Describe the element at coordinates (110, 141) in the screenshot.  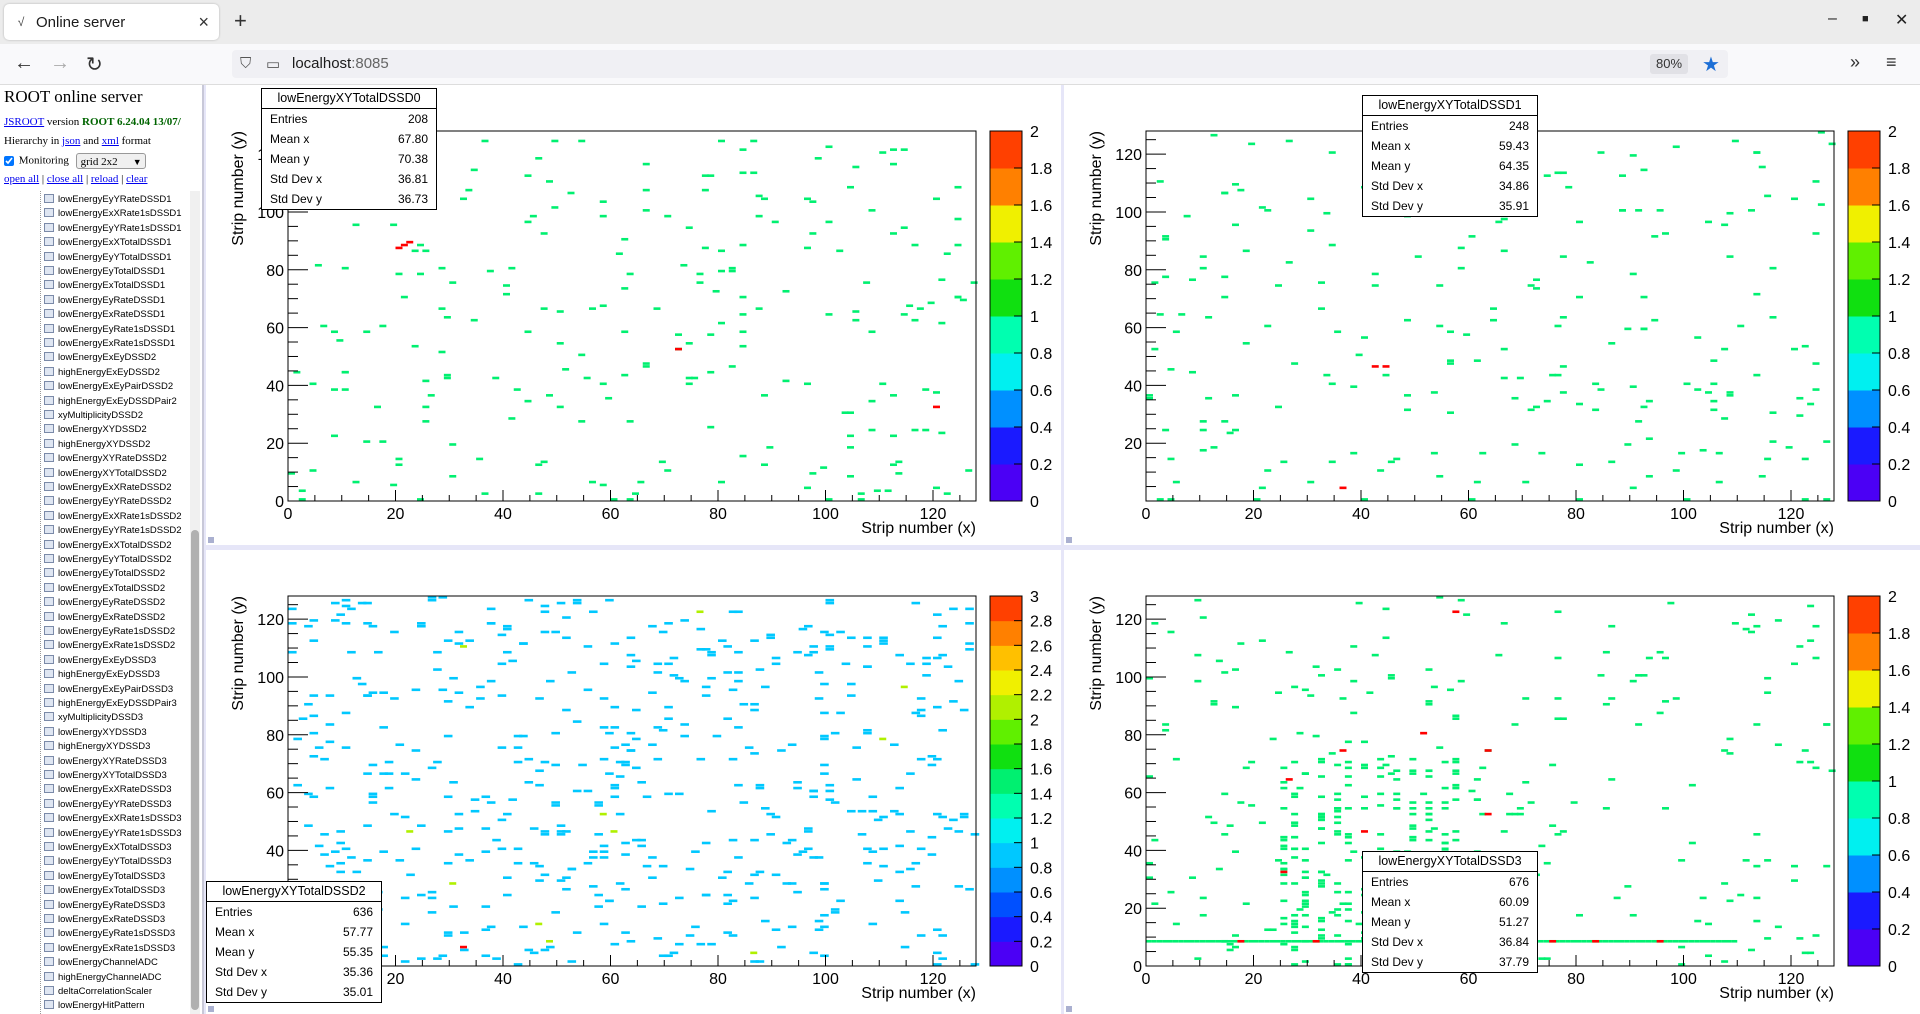
I see `xml-link: xml` at that location.